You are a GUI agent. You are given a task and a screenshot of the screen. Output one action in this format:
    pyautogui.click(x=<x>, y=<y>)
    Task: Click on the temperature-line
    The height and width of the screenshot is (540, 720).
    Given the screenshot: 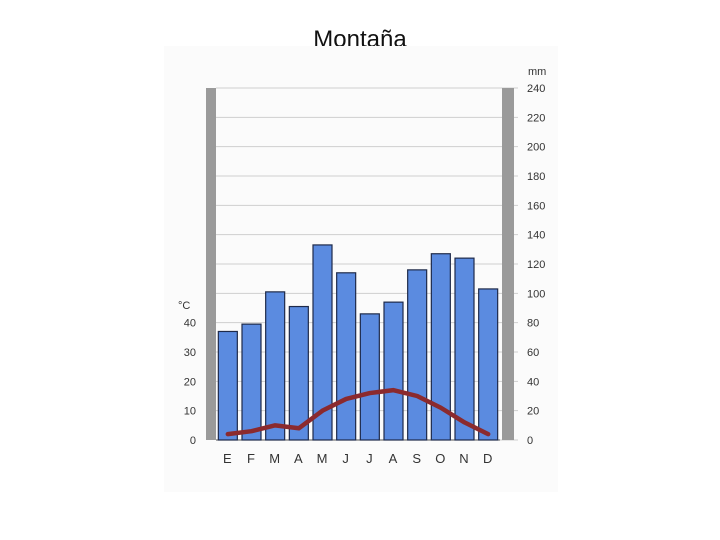 What is the action you would take?
    pyautogui.click(x=358, y=412)
    